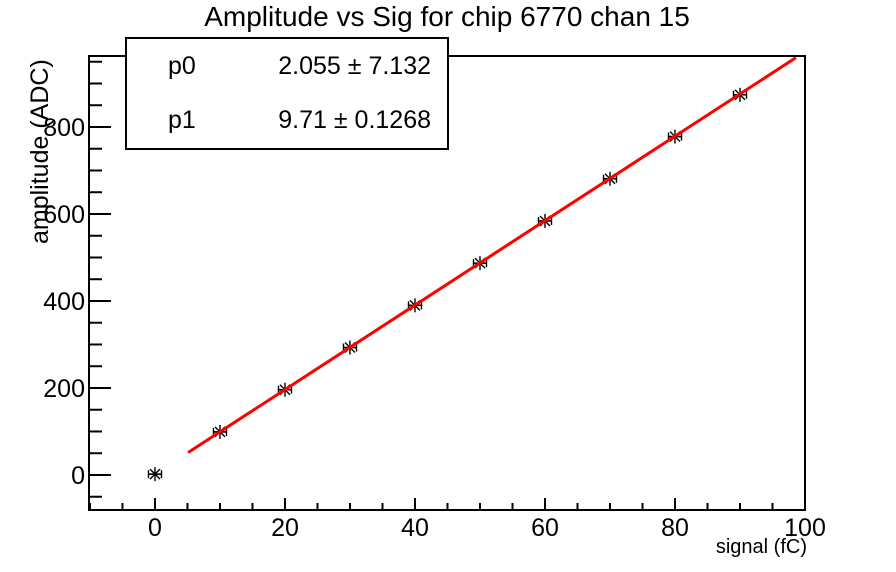 The height and width of the screenshot is (572, 896). What do you see at coordinates (285, 528) in the screenshot?
I see `x-tick-label: 20` at bounding box center [285, 528].